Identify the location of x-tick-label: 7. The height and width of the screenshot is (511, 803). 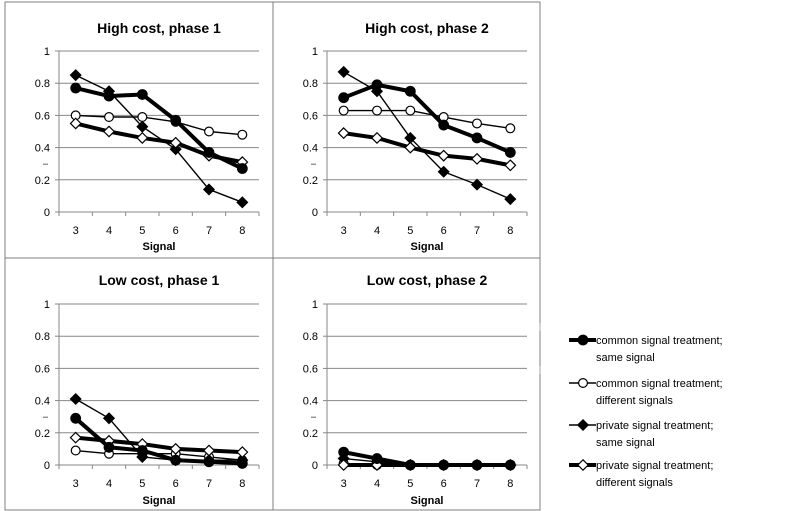
(209, 484).